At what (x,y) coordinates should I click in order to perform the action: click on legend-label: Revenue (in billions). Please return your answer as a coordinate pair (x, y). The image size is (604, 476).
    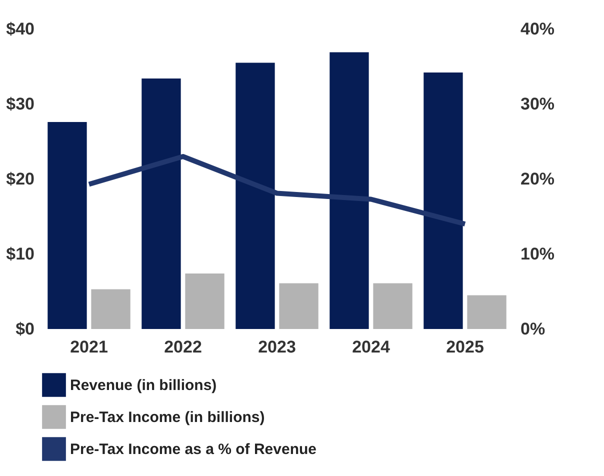
    Looking at the image, I should click on (143, 385).